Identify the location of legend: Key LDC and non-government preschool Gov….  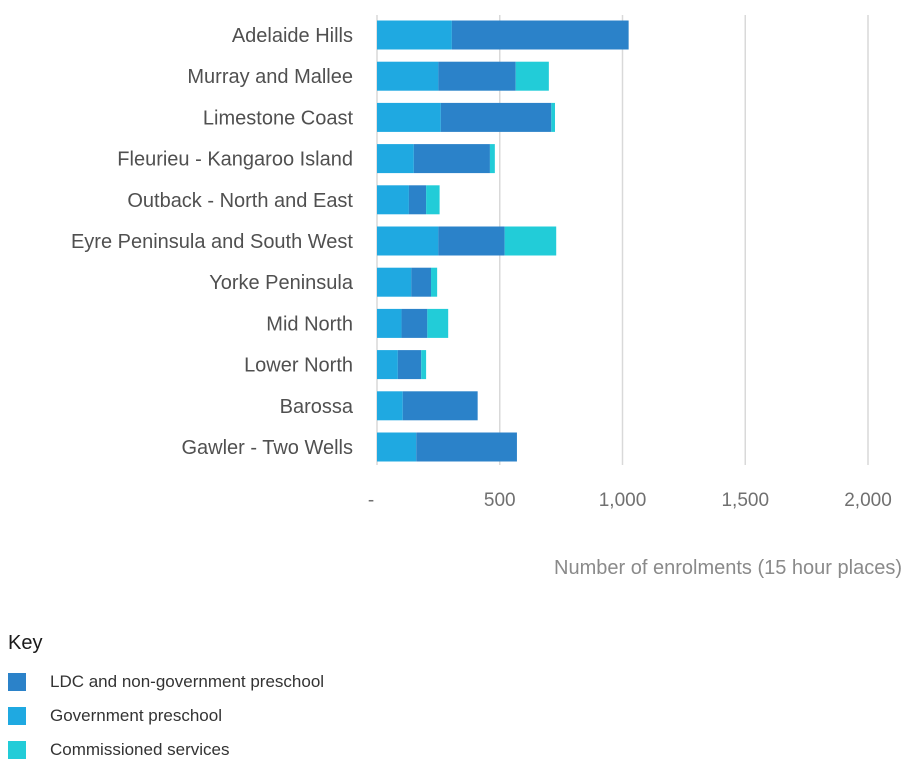
(166, 699).